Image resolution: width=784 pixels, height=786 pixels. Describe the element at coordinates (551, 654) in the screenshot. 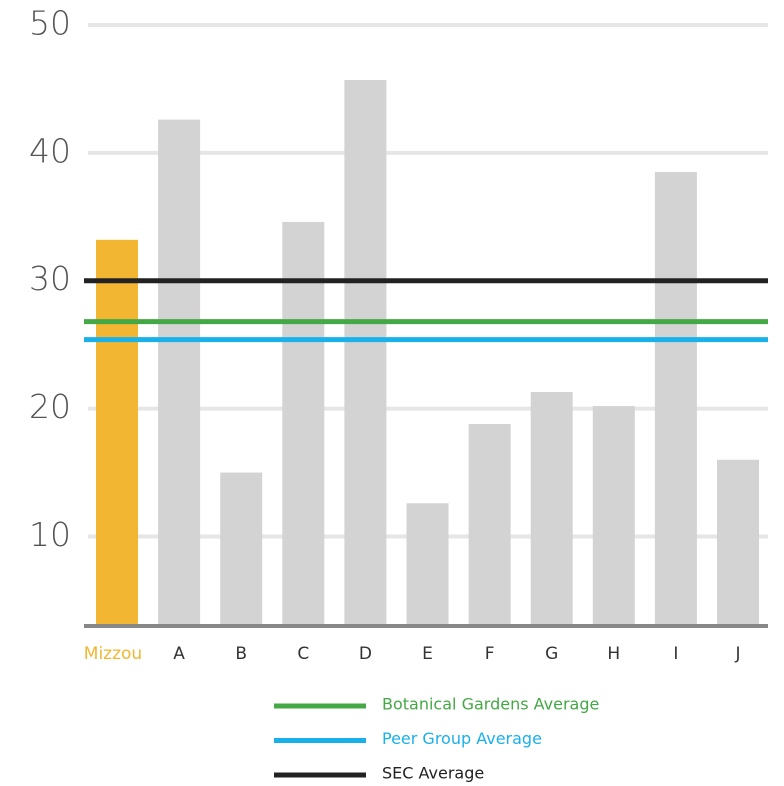

I see `x-tick-label: G` at that location.